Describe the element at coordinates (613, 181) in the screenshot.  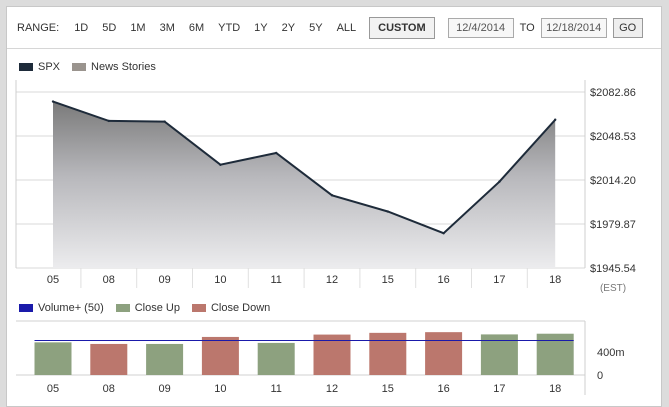
I see `price-y-tick: $2014.20` at that location.